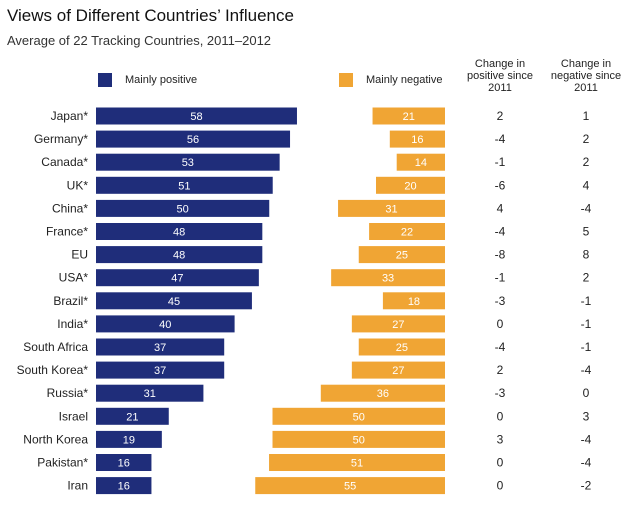 The height and width of the screenshot is (509, 640). Describe the element at coordinates (500, 463) in the screenshot. I see `change-positive-pakistan: 0` at that location.